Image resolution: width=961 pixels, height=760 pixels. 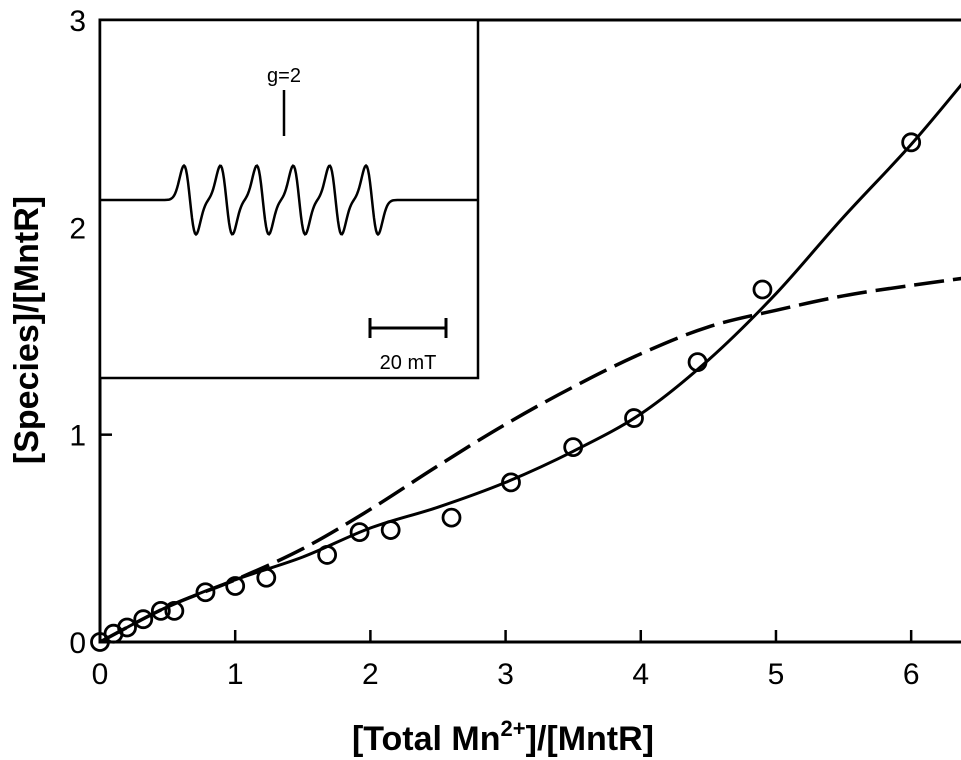 What do you see at coordinates (77, 21) in the screenshot?
I see `y-tick-label: 3` at bounding box center [77, 21].